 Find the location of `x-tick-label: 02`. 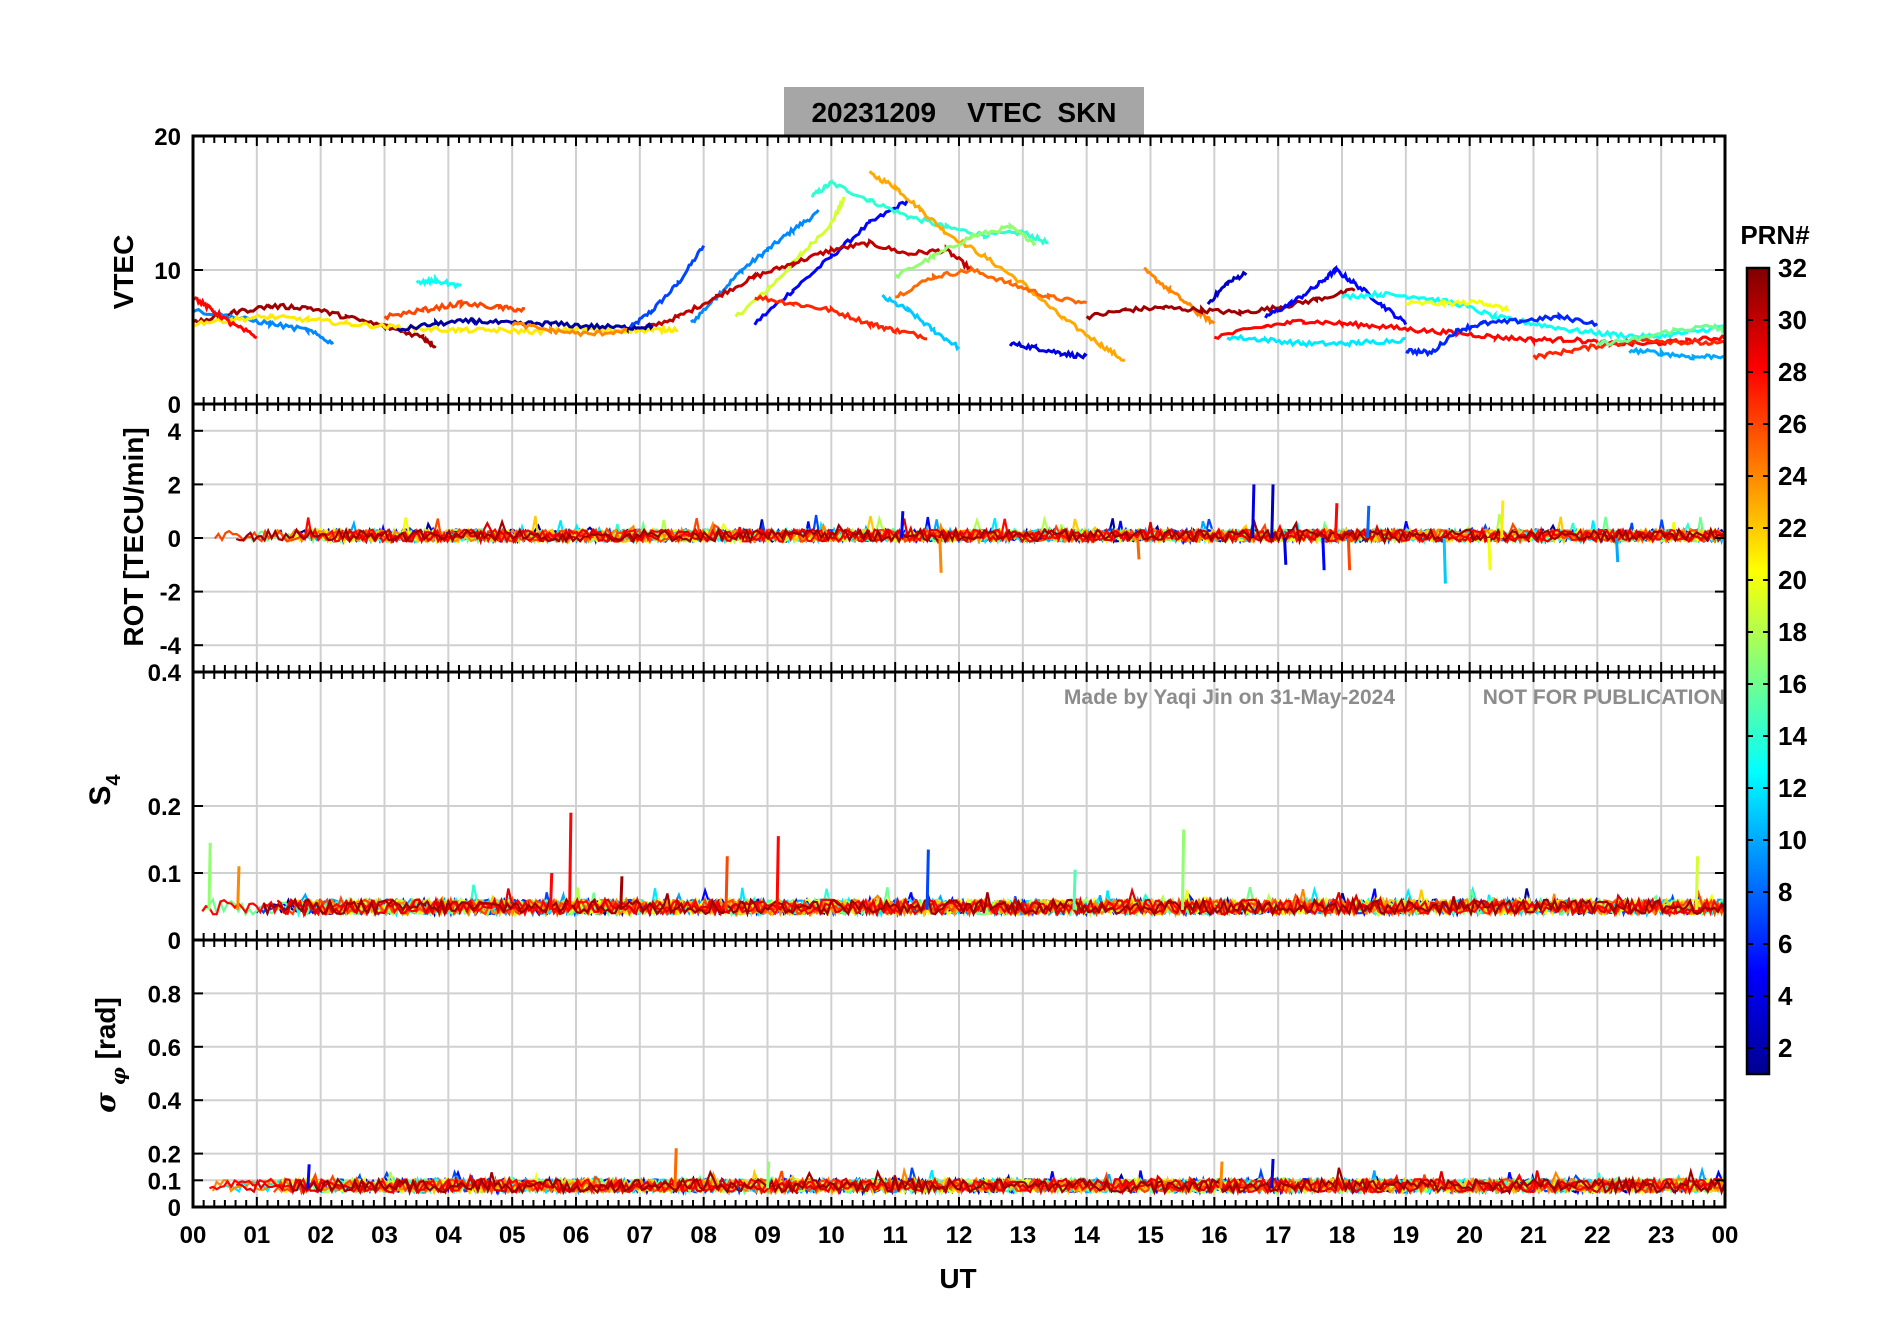

x-tick-label: 02 is located at coordinates (320, 1235).